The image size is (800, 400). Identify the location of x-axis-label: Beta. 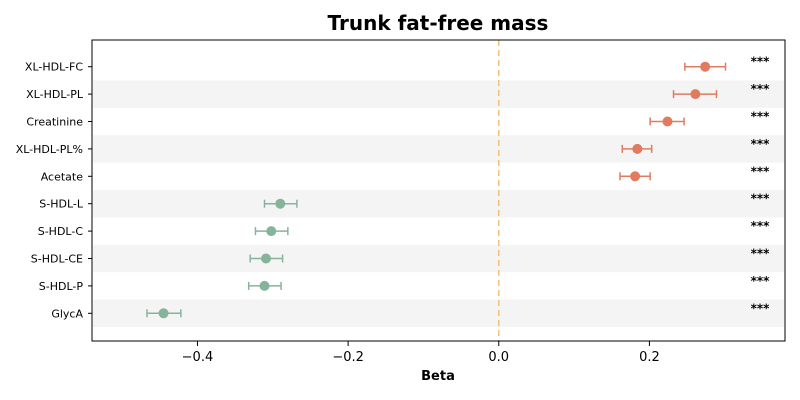
(438, 376).